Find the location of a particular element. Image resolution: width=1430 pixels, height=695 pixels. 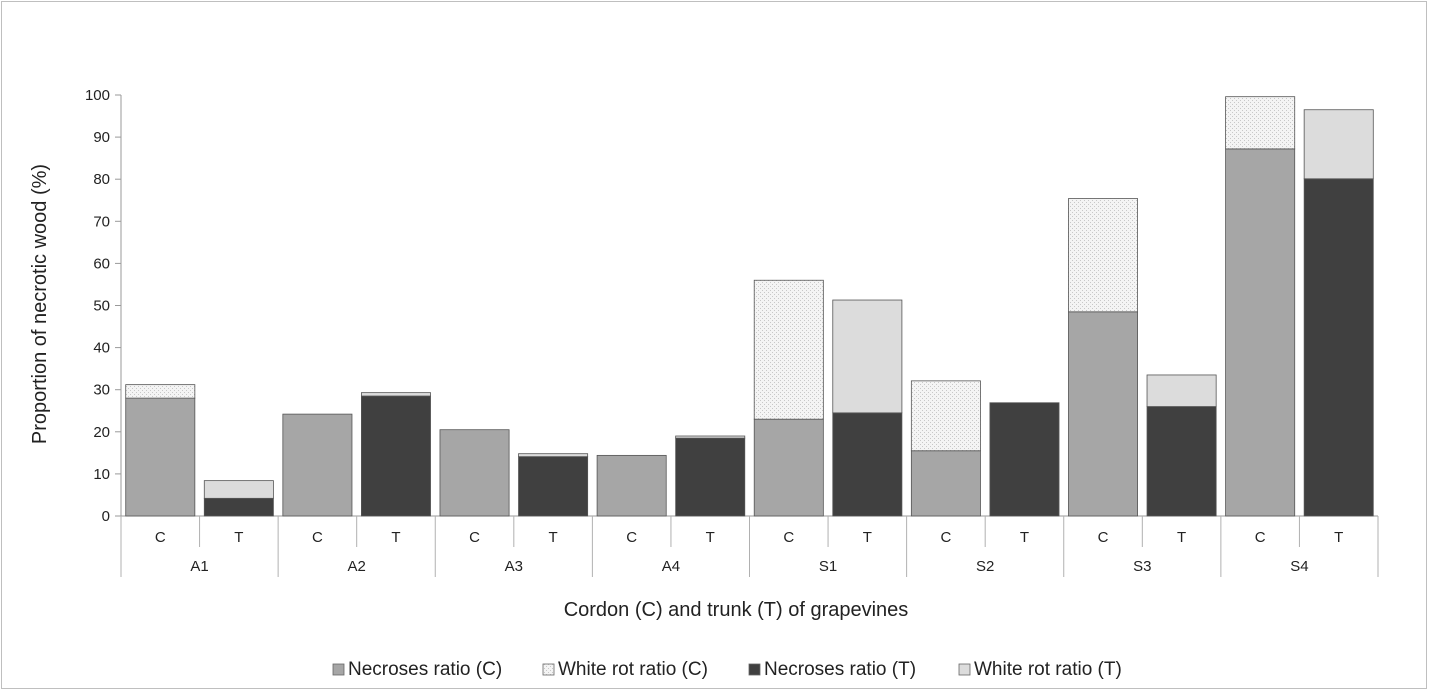

y-tick-label: 50 is located at coordinates (101, 306).